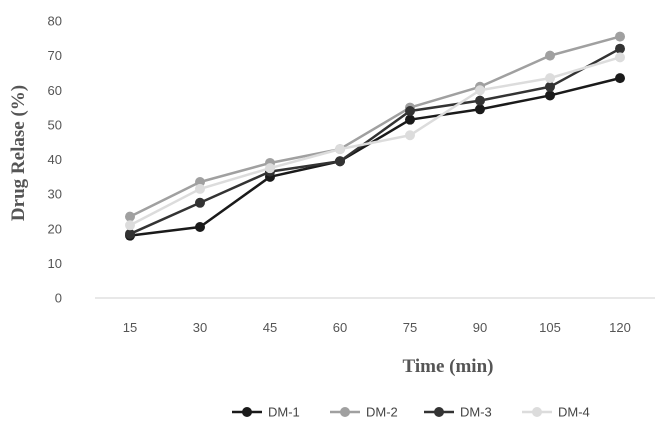  What do you see at coordinates (377, 327) in the screenshot?
I see `x-axis-ticks: 15 30 45 60 75 90 105 120` at bounding box center [377, 327].